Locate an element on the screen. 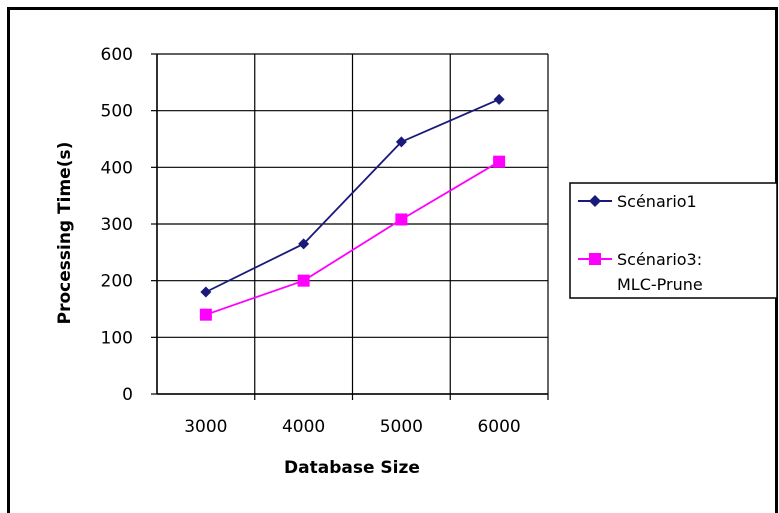 The width and height of the screenshot is (779, 513). legend-label-scenario3-line2: MLC-Prune is located at coordinates (660, 284).